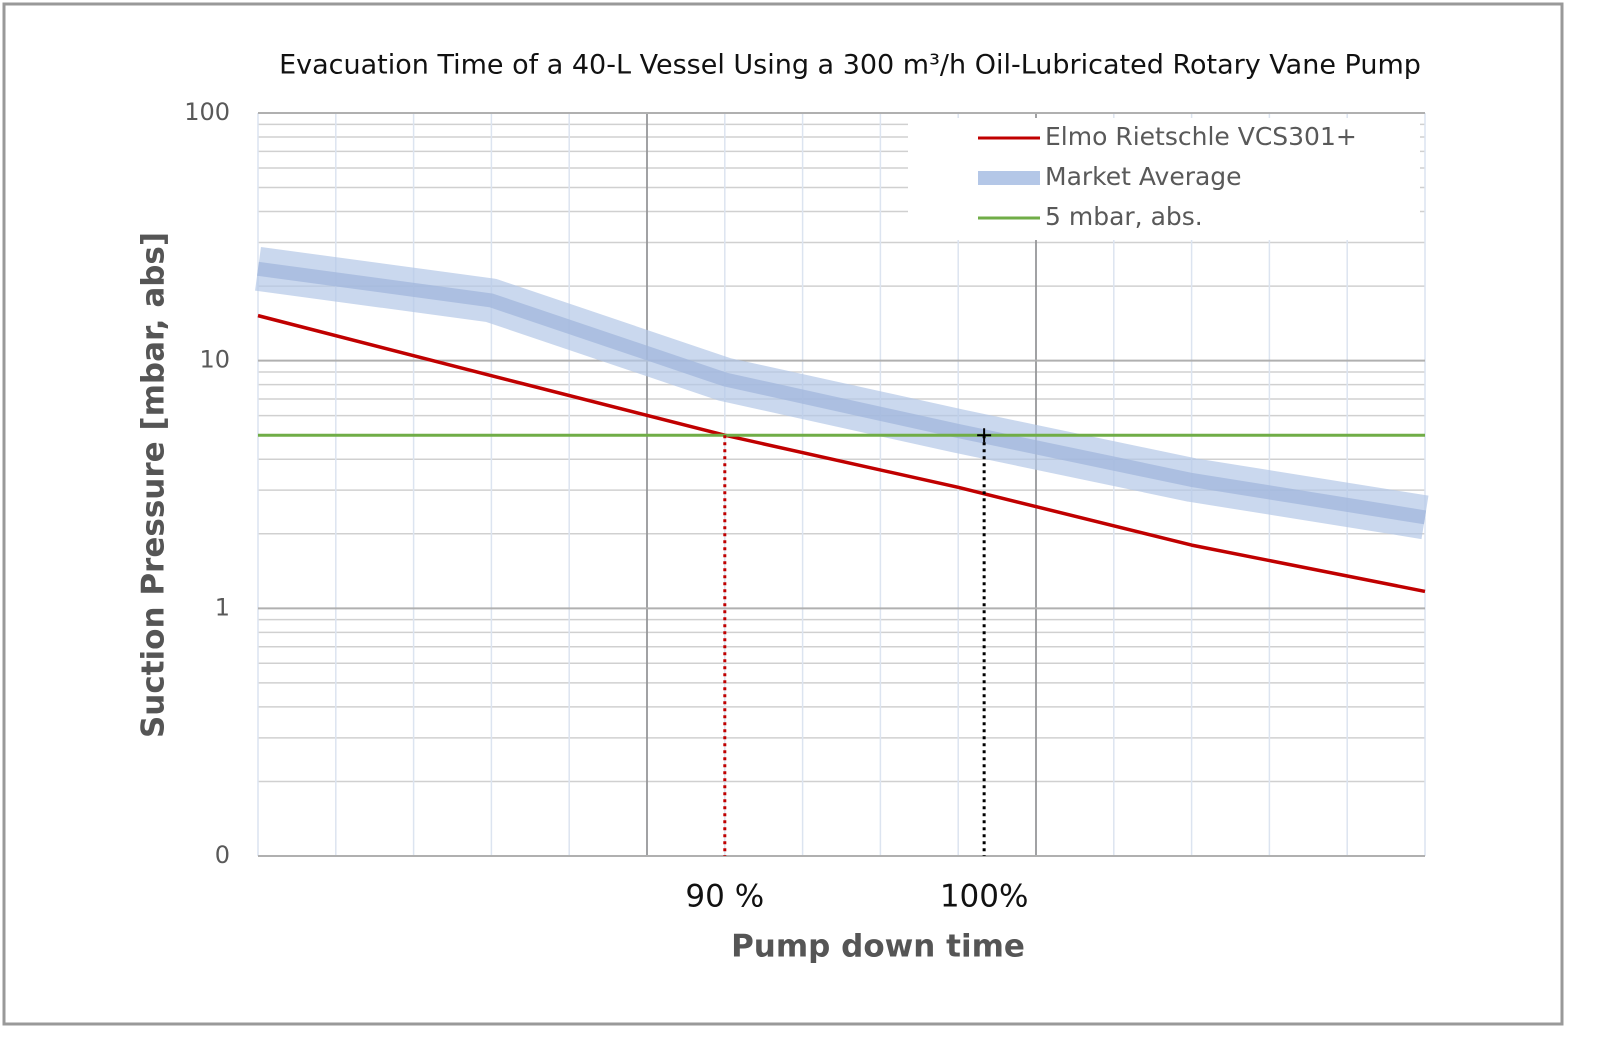 This screenshot has width=1600, height=1055. Describe the element at coordinates (984, 897) in the screenshot. I see `x-tick-label: 100%` at that location.